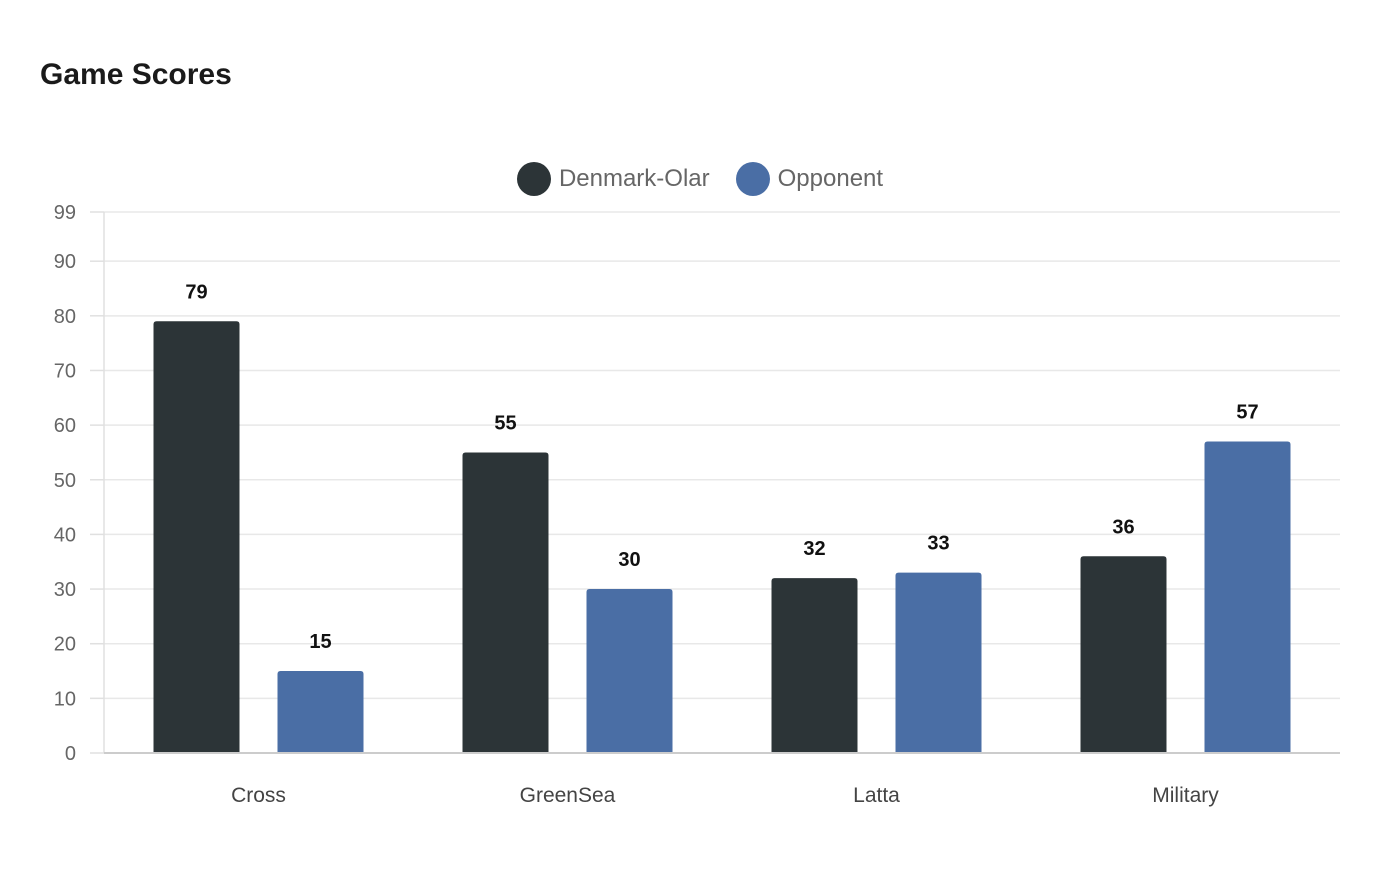 The image size is (1400, 880). What do you see at coordinates (258, 795) in the screenshot?
I see `x-tick-label-cross: Cross` at bounding box center [258, 795].